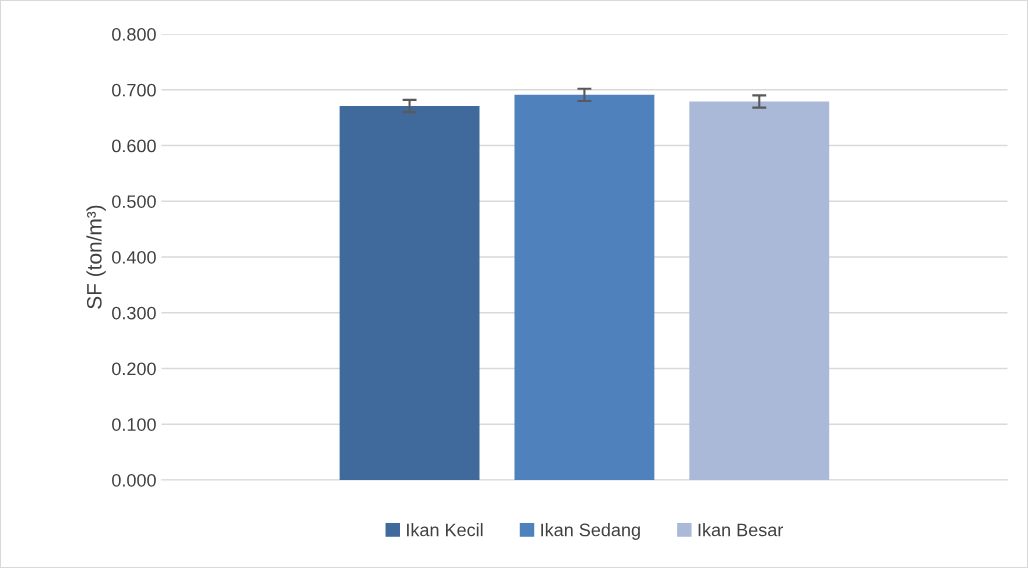 The width and height of the screenshot is (1028, 568). Describe the element at coordinates (134, 313) in the screenshot. I see `y-tick-label: 0.300` at that location.